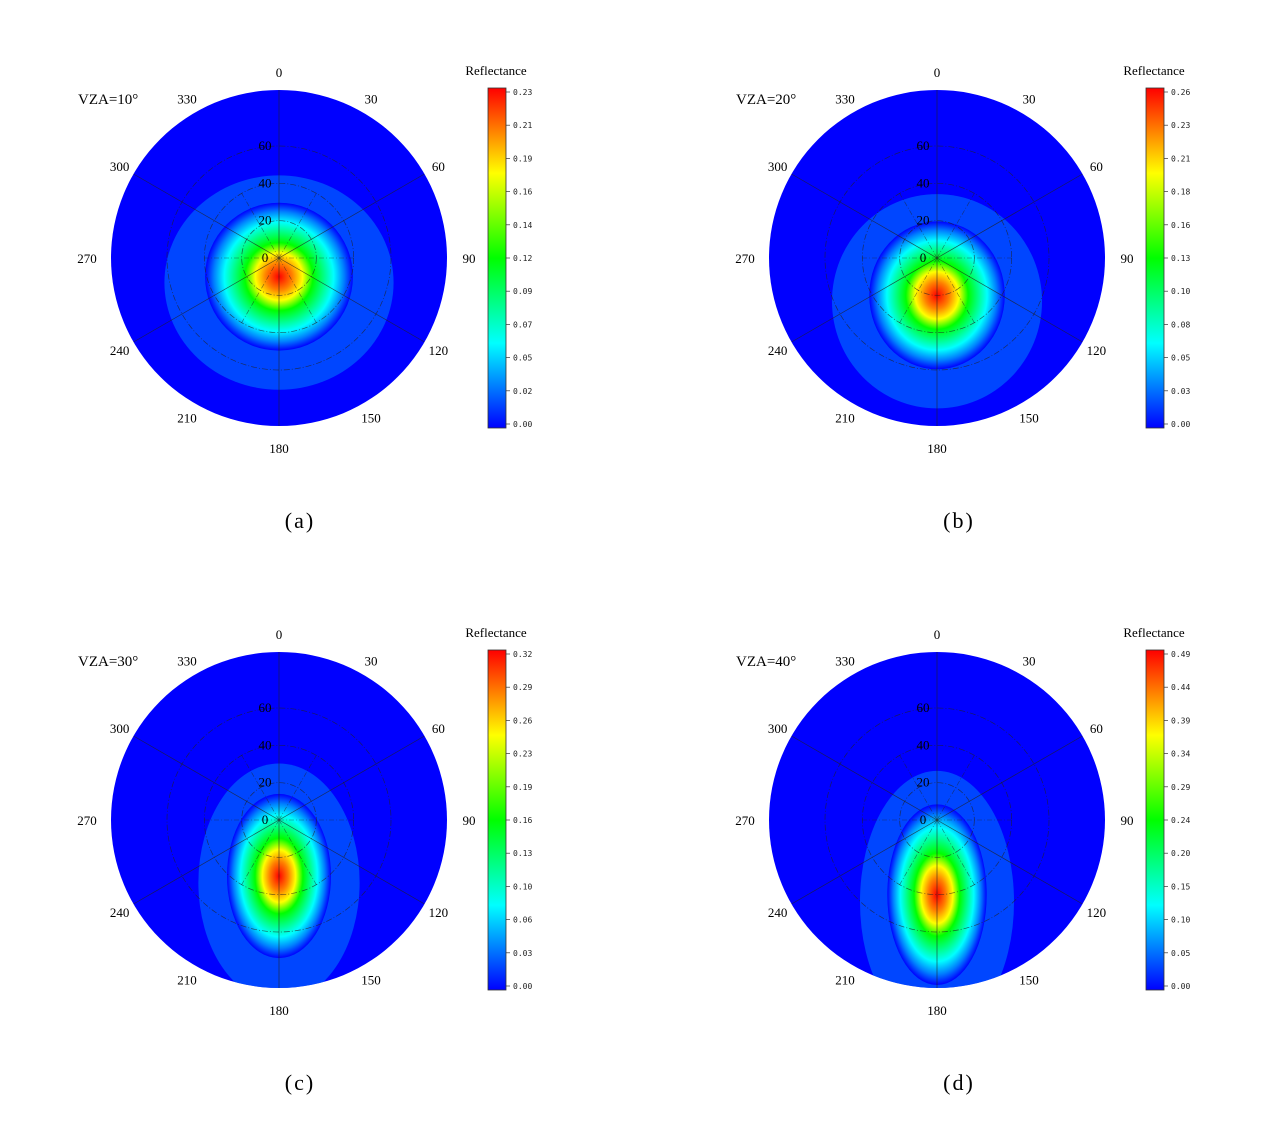 This screenshot has width=1268, height=1131. Describe the element at coordinates (438, 166) in the screenshot. I see `azimuth-label: 60` at that location.